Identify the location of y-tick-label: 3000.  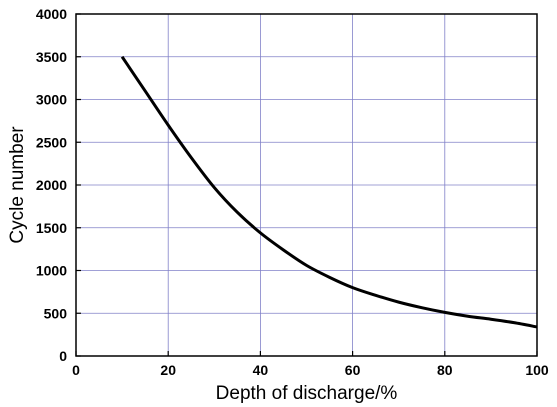
(51, 100).